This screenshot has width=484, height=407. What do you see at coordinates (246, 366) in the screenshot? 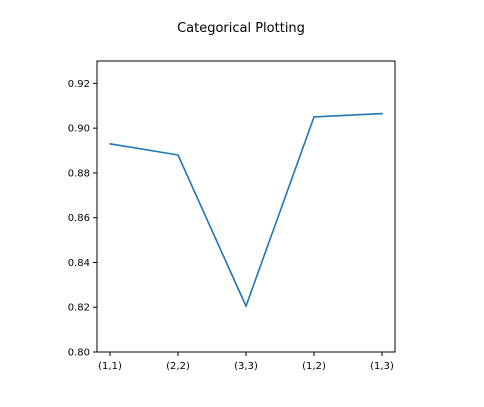
I see `x-tick-label-2: (3,3)` at bounding box center [246, 366].